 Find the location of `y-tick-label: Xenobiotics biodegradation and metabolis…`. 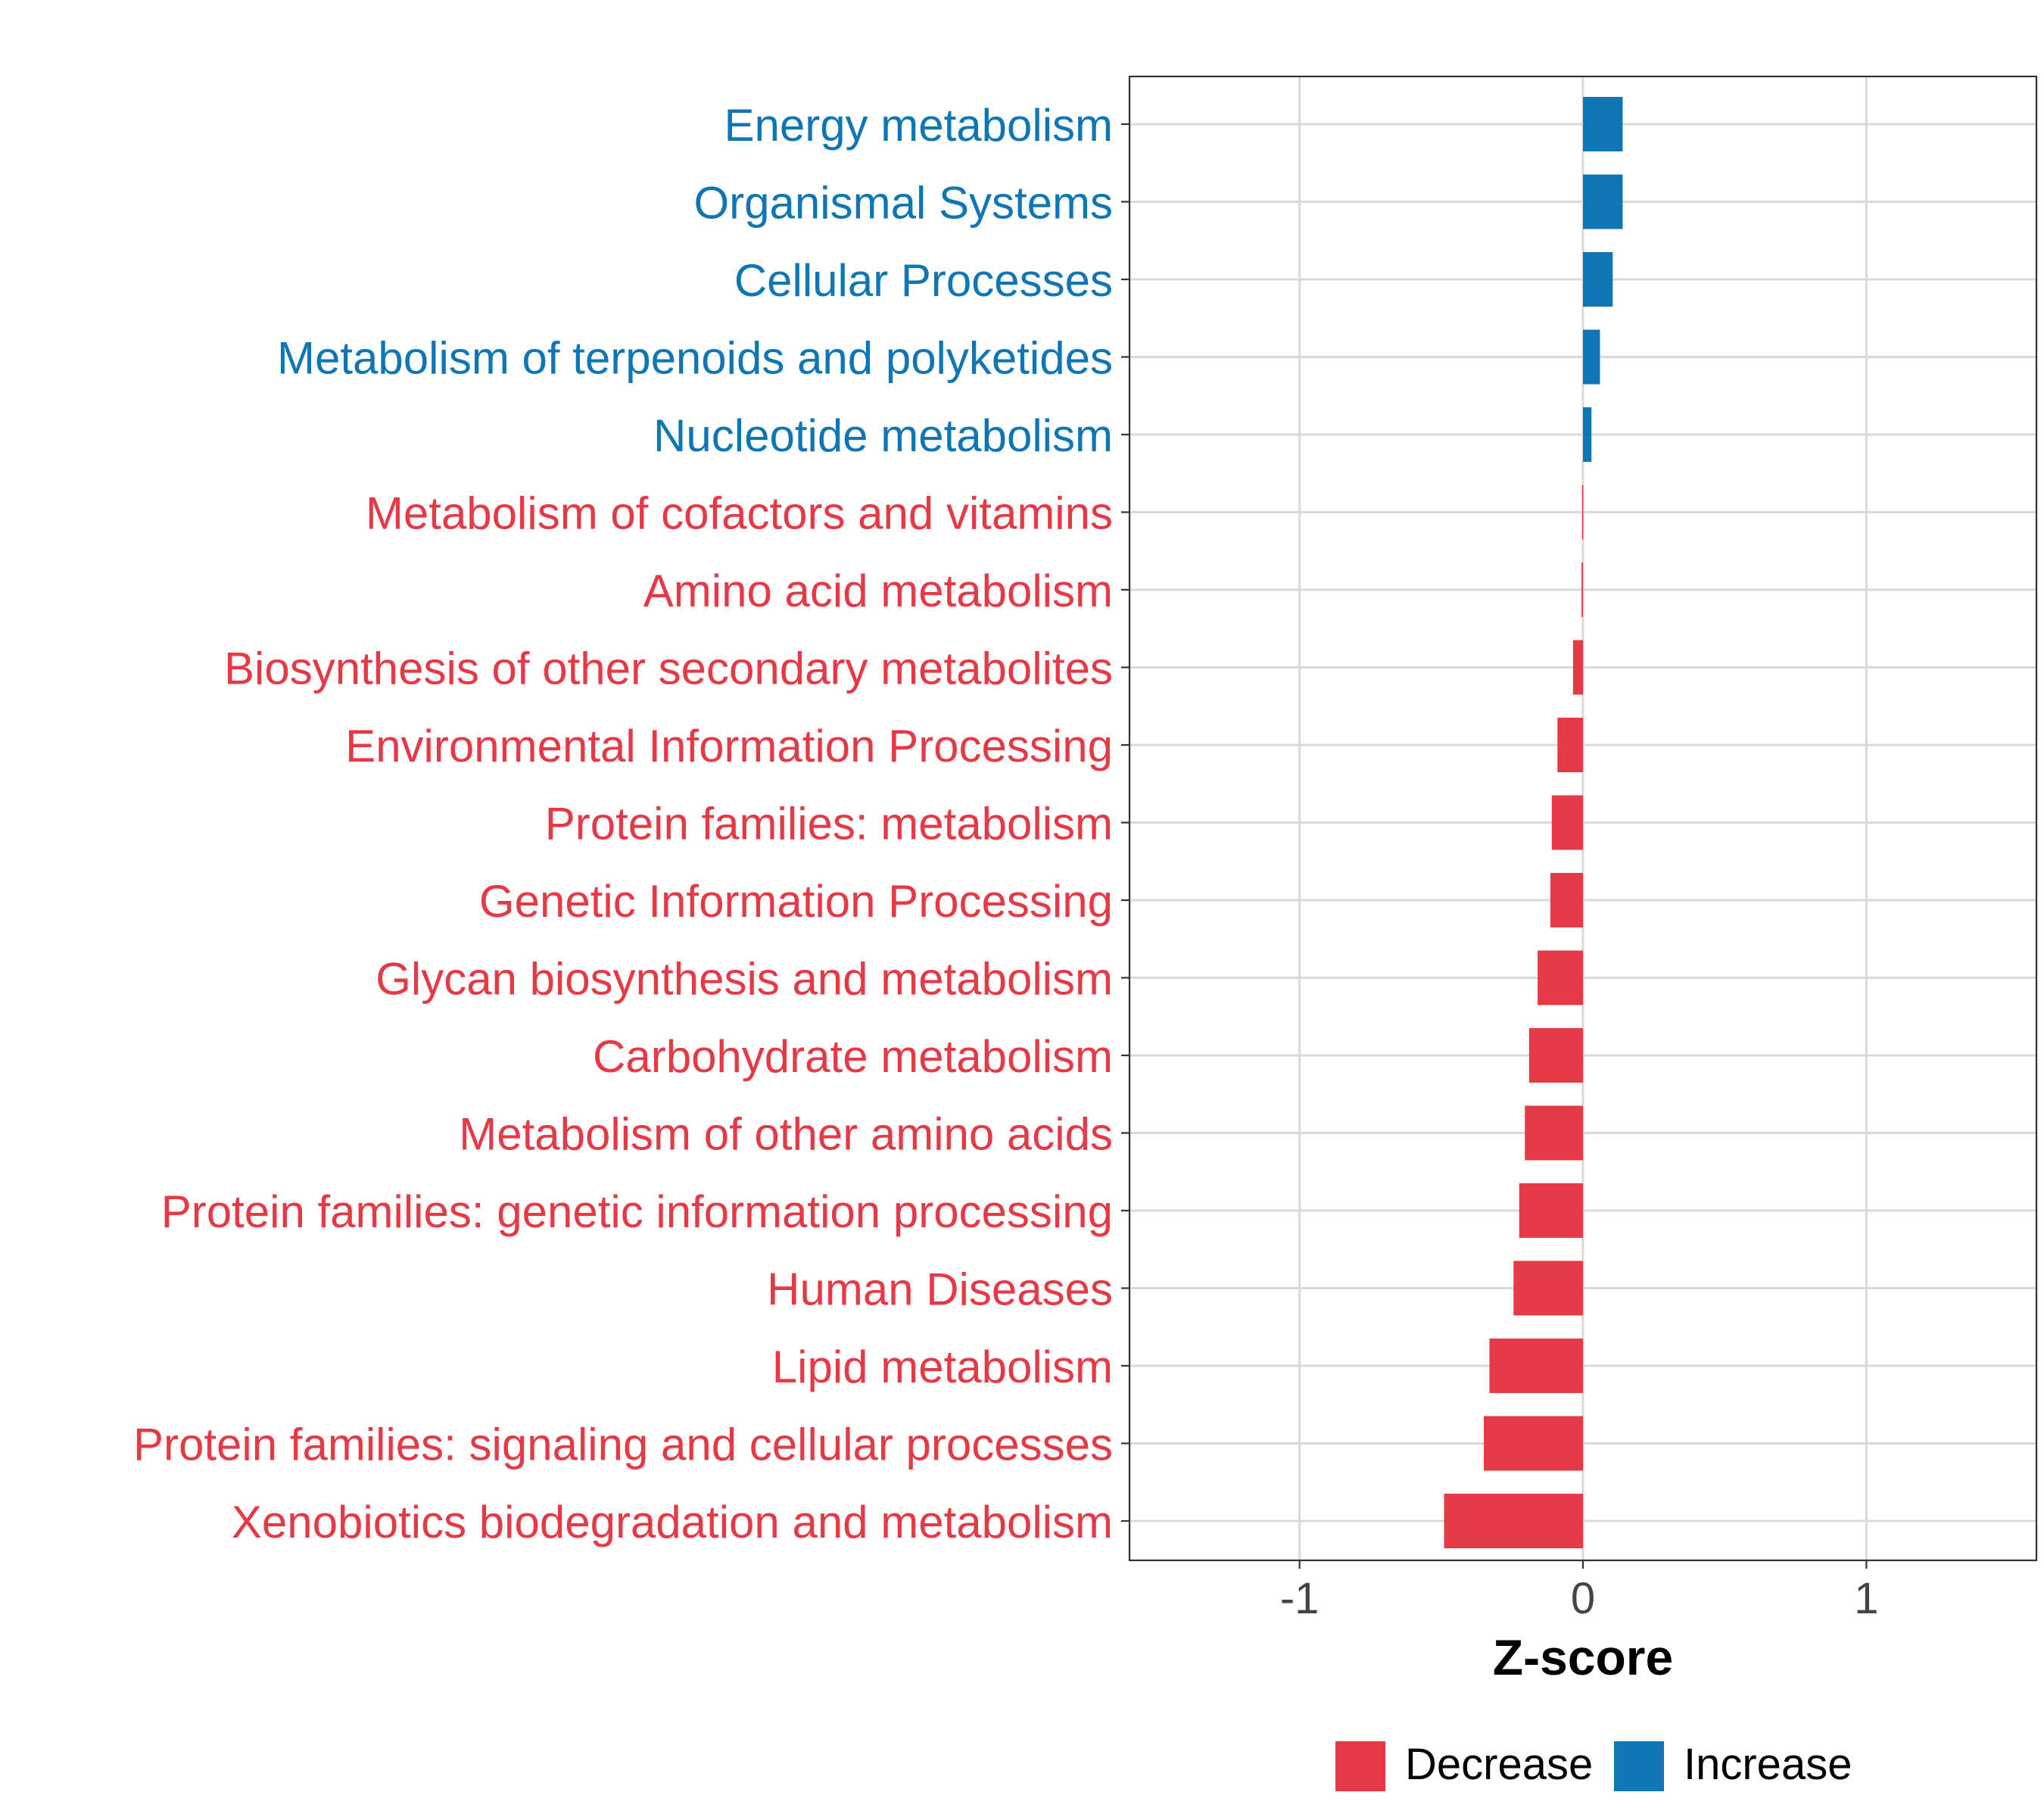

y-tick-label: Xenobiotics biodegradation and metabolis… is located at coordinates (672, 1522).